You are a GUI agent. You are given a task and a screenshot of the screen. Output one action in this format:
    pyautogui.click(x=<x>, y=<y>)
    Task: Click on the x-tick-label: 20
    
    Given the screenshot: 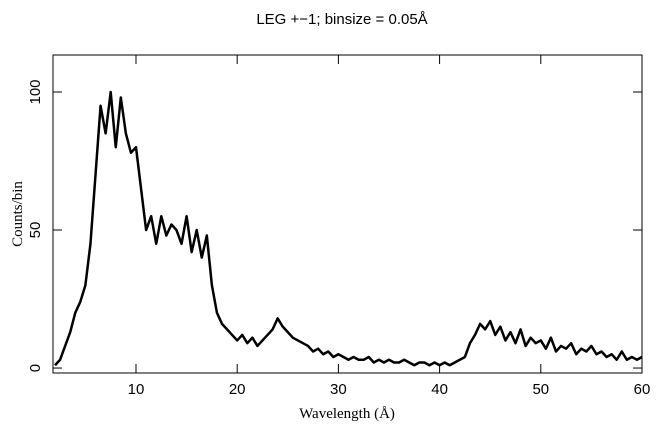 What is the action you would take?
    pyautogui.click(x=237, y=389)
    